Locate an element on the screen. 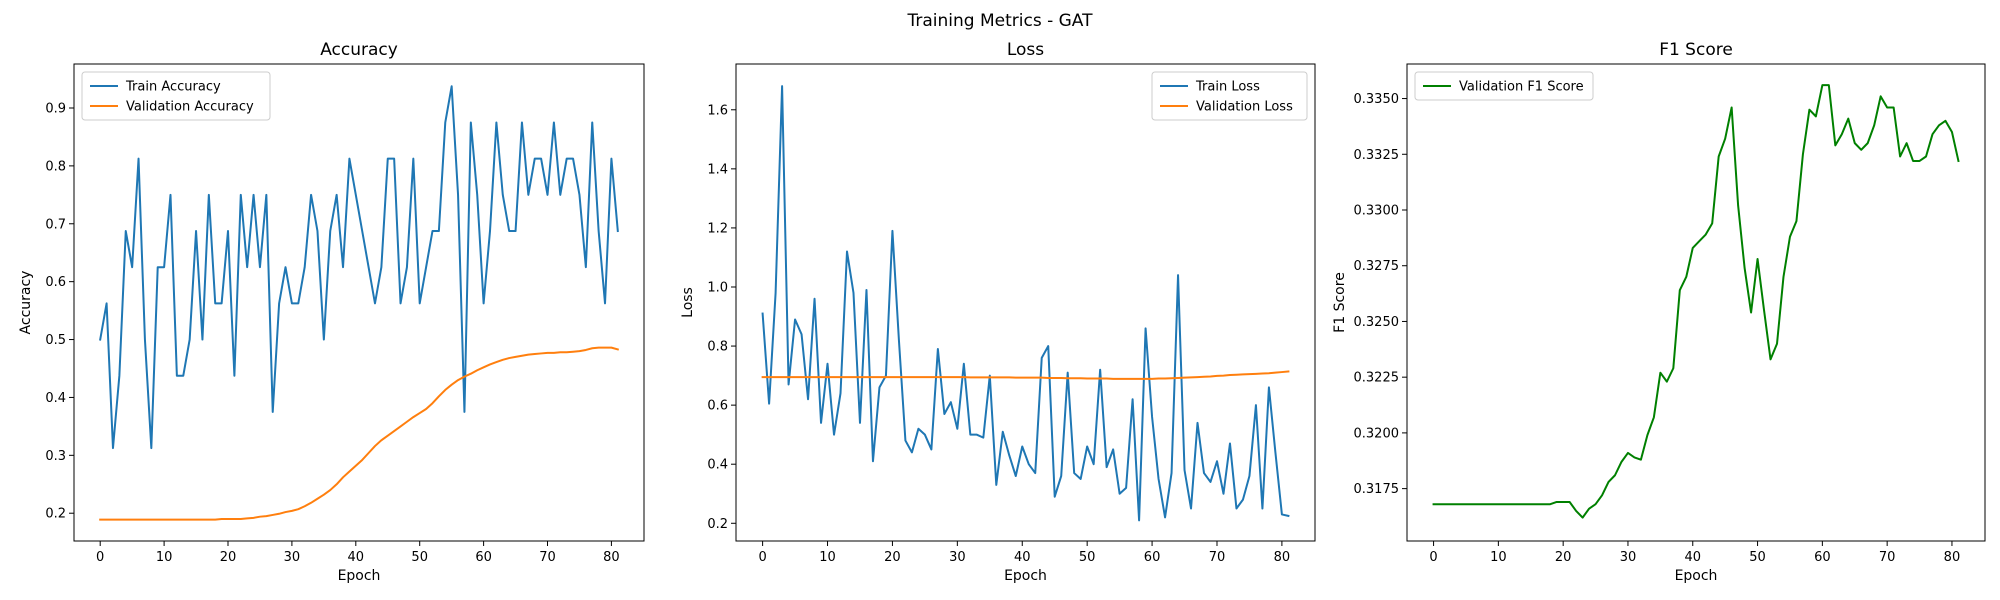  y-tick-label: 0.9 is located at coordinates (55, 108).